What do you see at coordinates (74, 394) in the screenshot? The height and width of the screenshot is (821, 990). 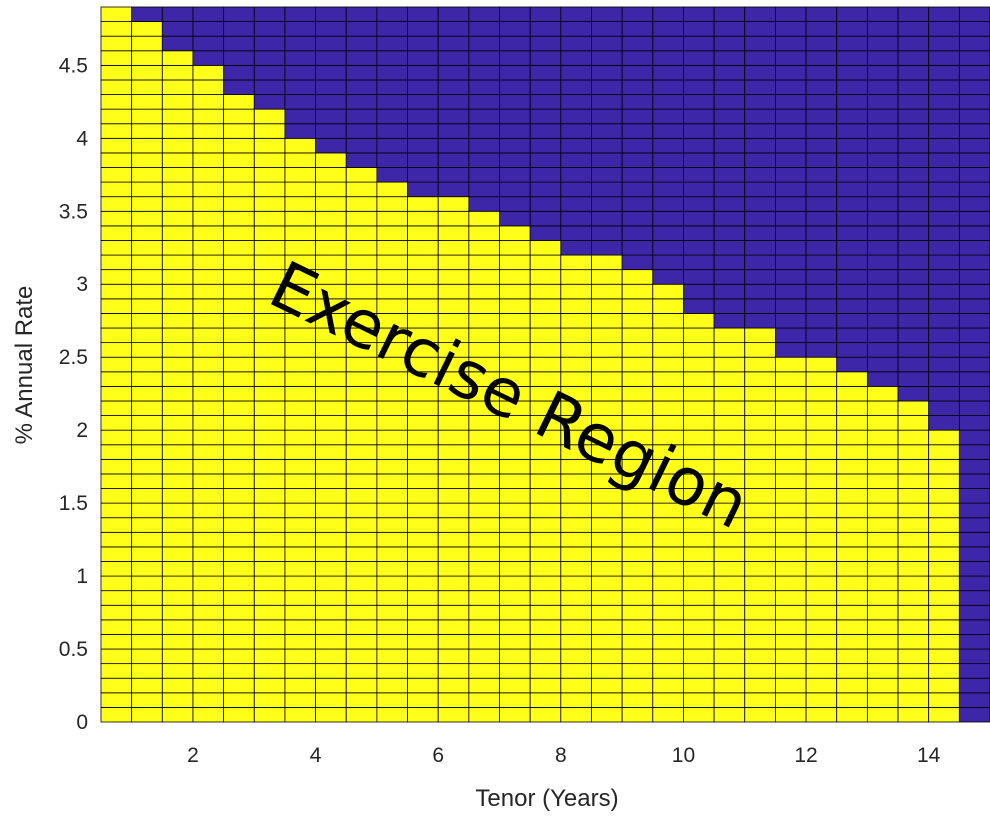 I see `y-axis-ticks: 0 0.5 1 1.5 2 2.5 3 3.5 4 4.5` at bounding box center [74, 394].